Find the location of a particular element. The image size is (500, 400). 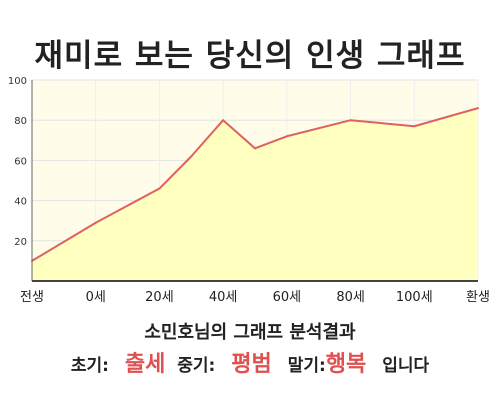

chart-title: 재미로 보는 당신의 인생 그래프 is located at coordinates (250, 56).